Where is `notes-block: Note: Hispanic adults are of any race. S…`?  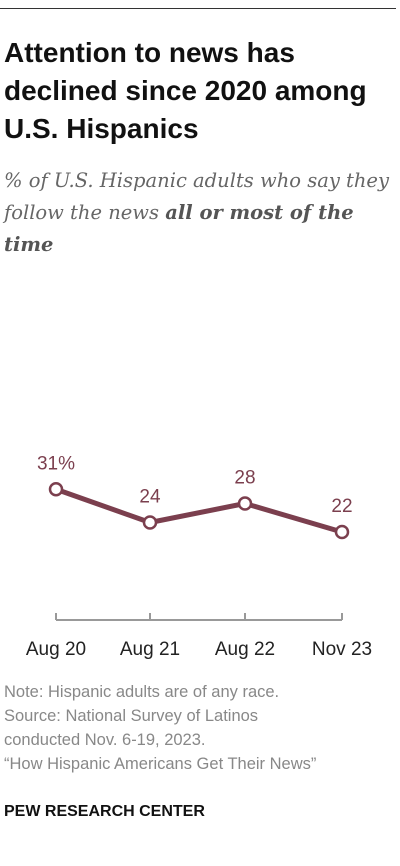
notes-block: Note: Hispanic adults are of any race. S… is located at coordinates (200, 728).